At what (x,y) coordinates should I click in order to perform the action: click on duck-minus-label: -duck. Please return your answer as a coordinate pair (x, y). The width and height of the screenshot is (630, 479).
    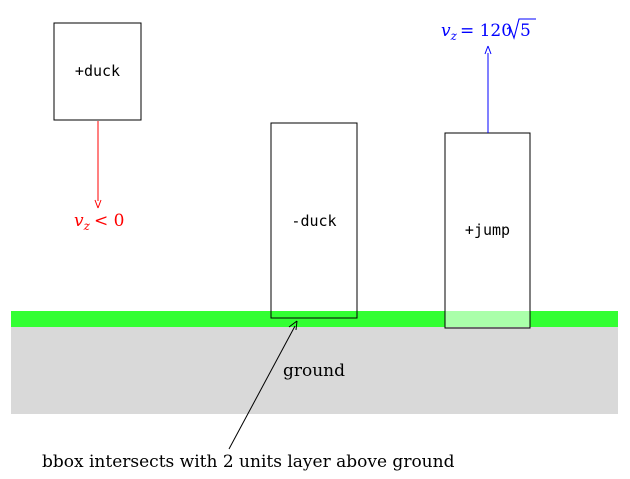
    Looking at the image, I should click on (313, 221).